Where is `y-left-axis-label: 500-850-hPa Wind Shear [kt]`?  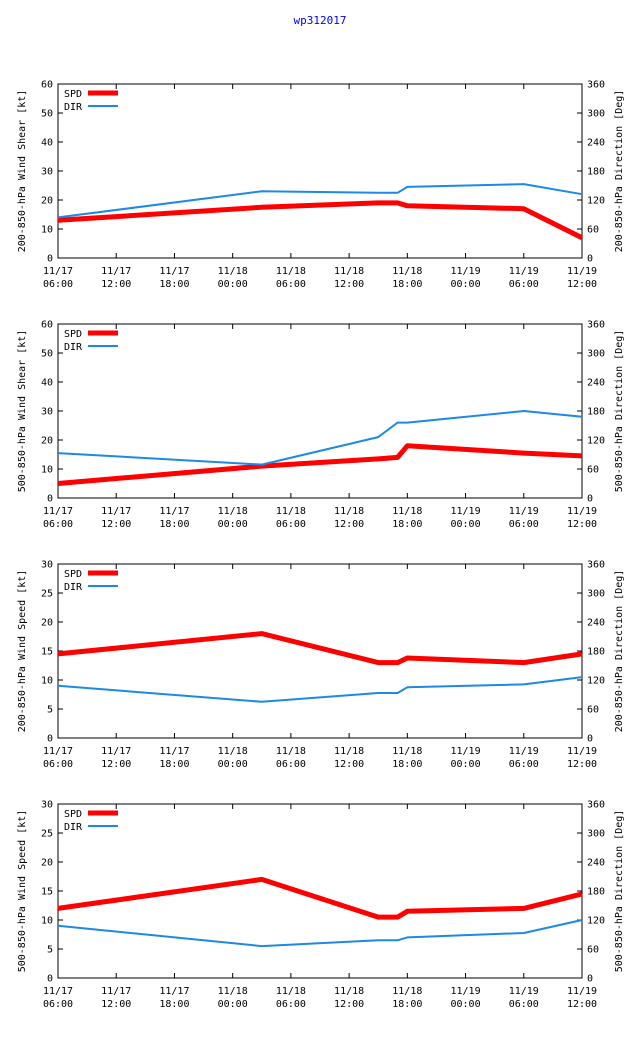 y-left-axis-label: 500-850-hPa Wind Shear [kt] is located at coordinates (22, 411).